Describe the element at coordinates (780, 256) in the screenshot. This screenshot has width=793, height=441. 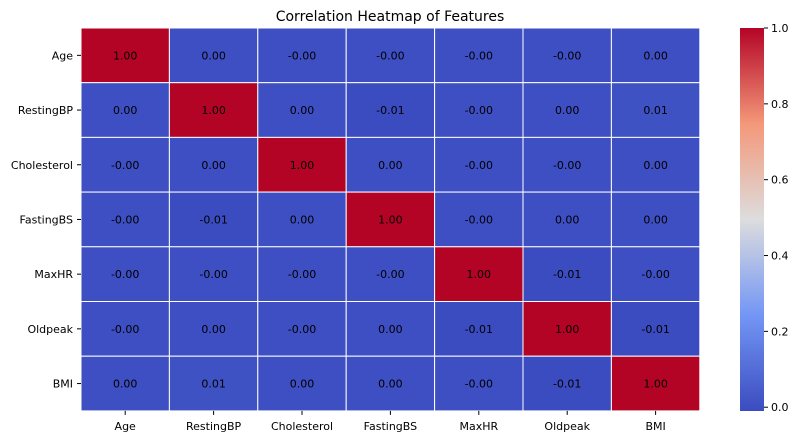
I see `colorbar-tick-label: 0.4` at that location.